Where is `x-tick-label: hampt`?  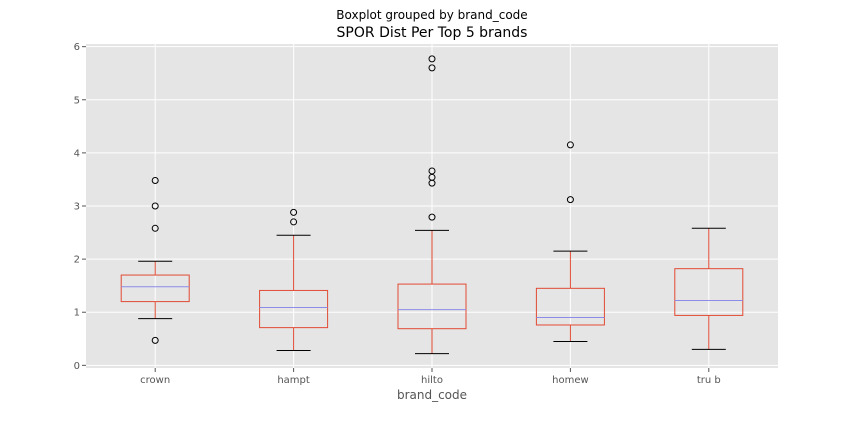
x-tick-label: hampt is located at coordinates (293, 380).